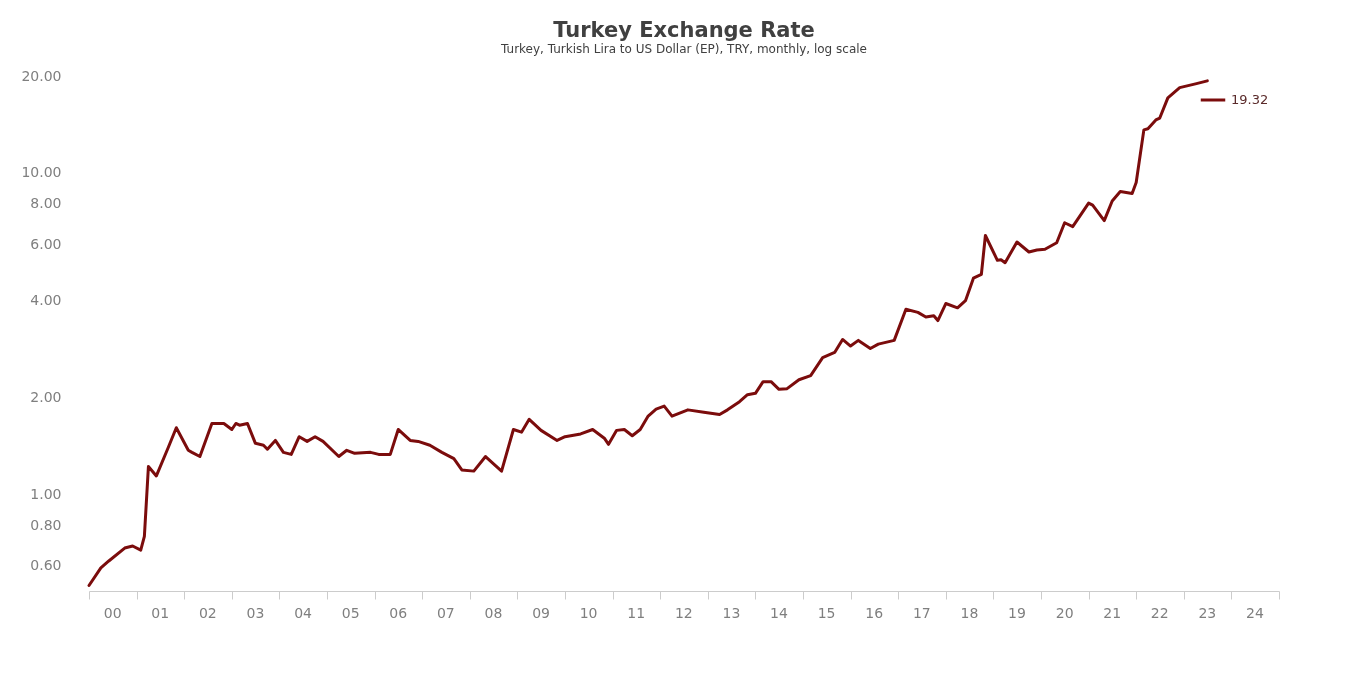 This screenshot has height=693, width=1363. Describe the element at coordinates (46, 524) in the screenshot. I see `y-tick-label: 0.80` at that location.